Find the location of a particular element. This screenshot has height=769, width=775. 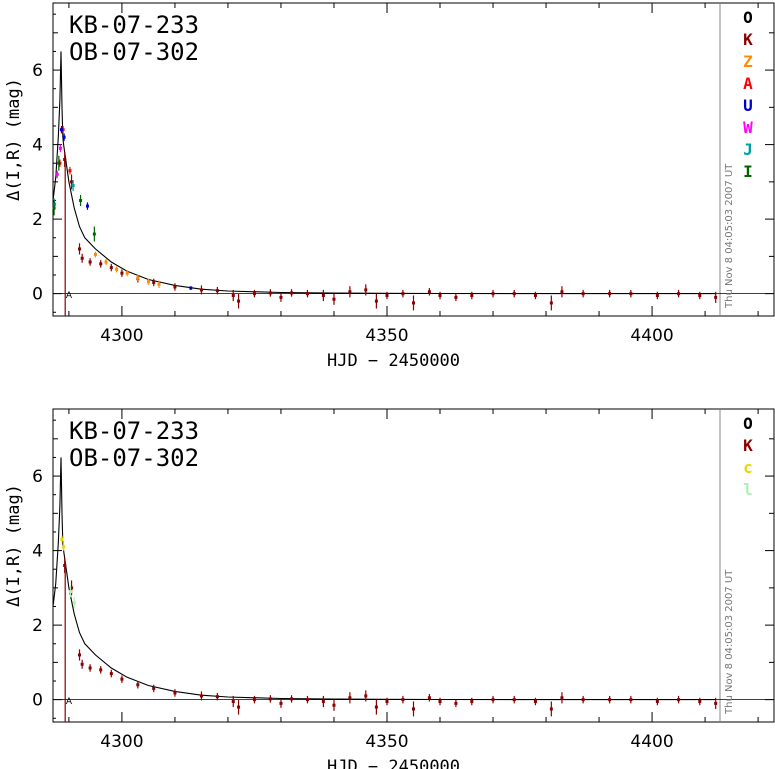

x-tick-label: 4350 is located at coordinates (386, 336).